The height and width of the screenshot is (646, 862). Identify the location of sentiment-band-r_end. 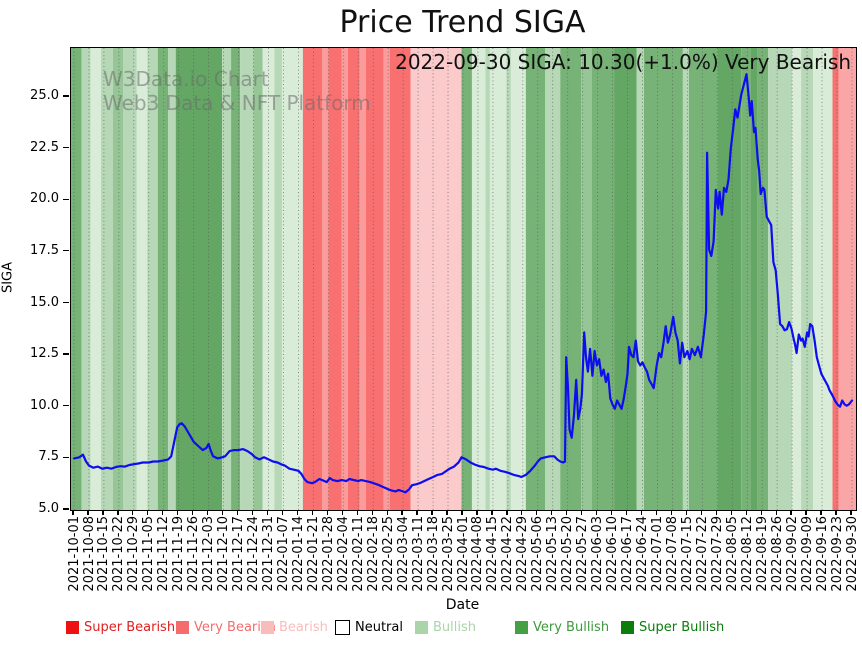
(847, 279).